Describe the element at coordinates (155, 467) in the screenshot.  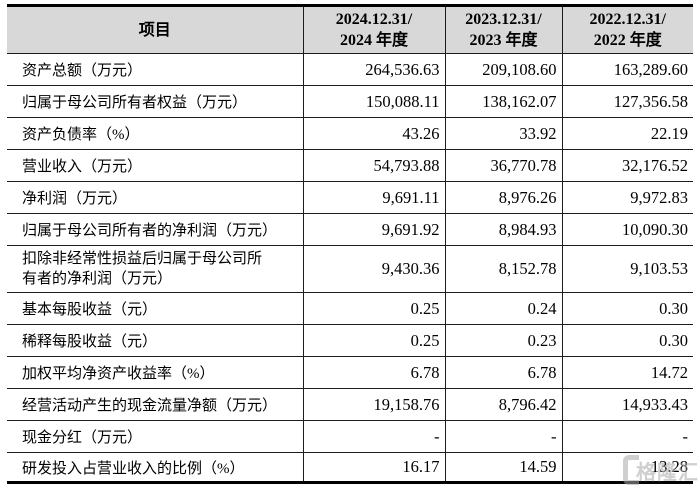
I see `row-label: 研发投入占营业收入的比例（%）` at that location.